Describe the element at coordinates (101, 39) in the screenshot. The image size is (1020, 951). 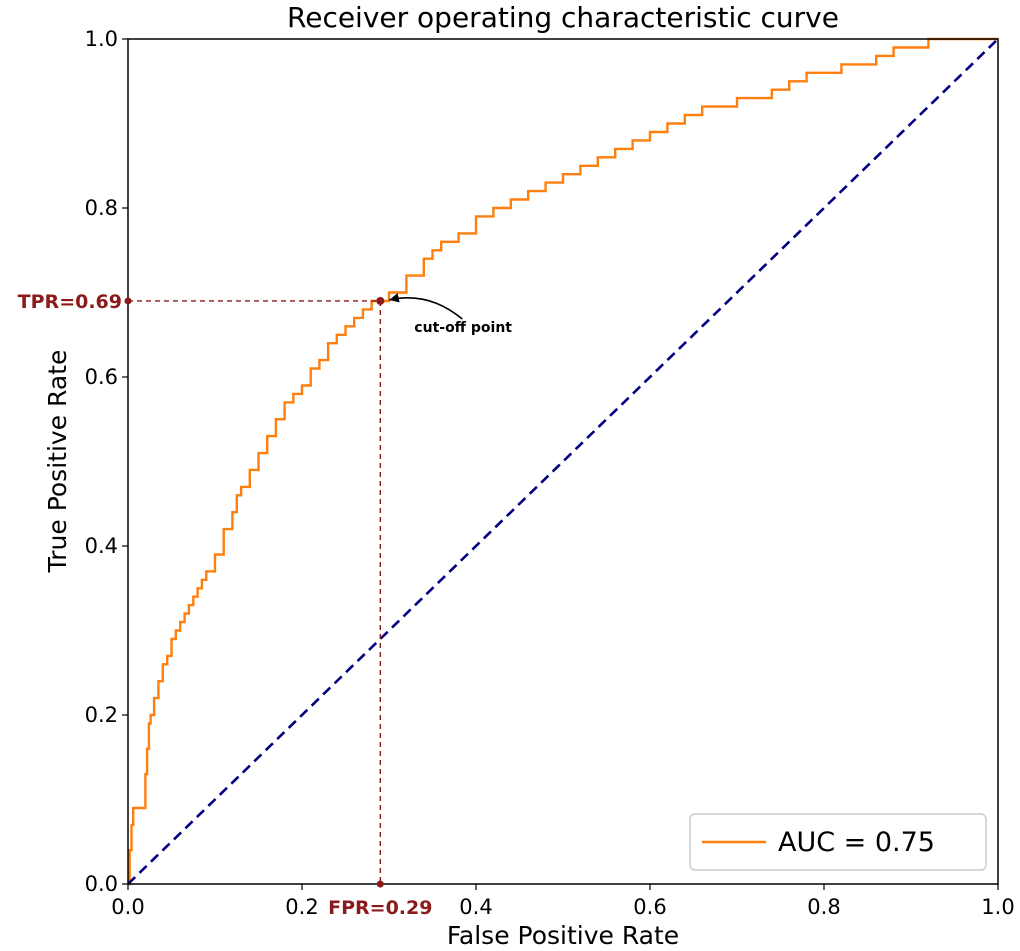
I see `y-tick-label: 1.0` at that location.